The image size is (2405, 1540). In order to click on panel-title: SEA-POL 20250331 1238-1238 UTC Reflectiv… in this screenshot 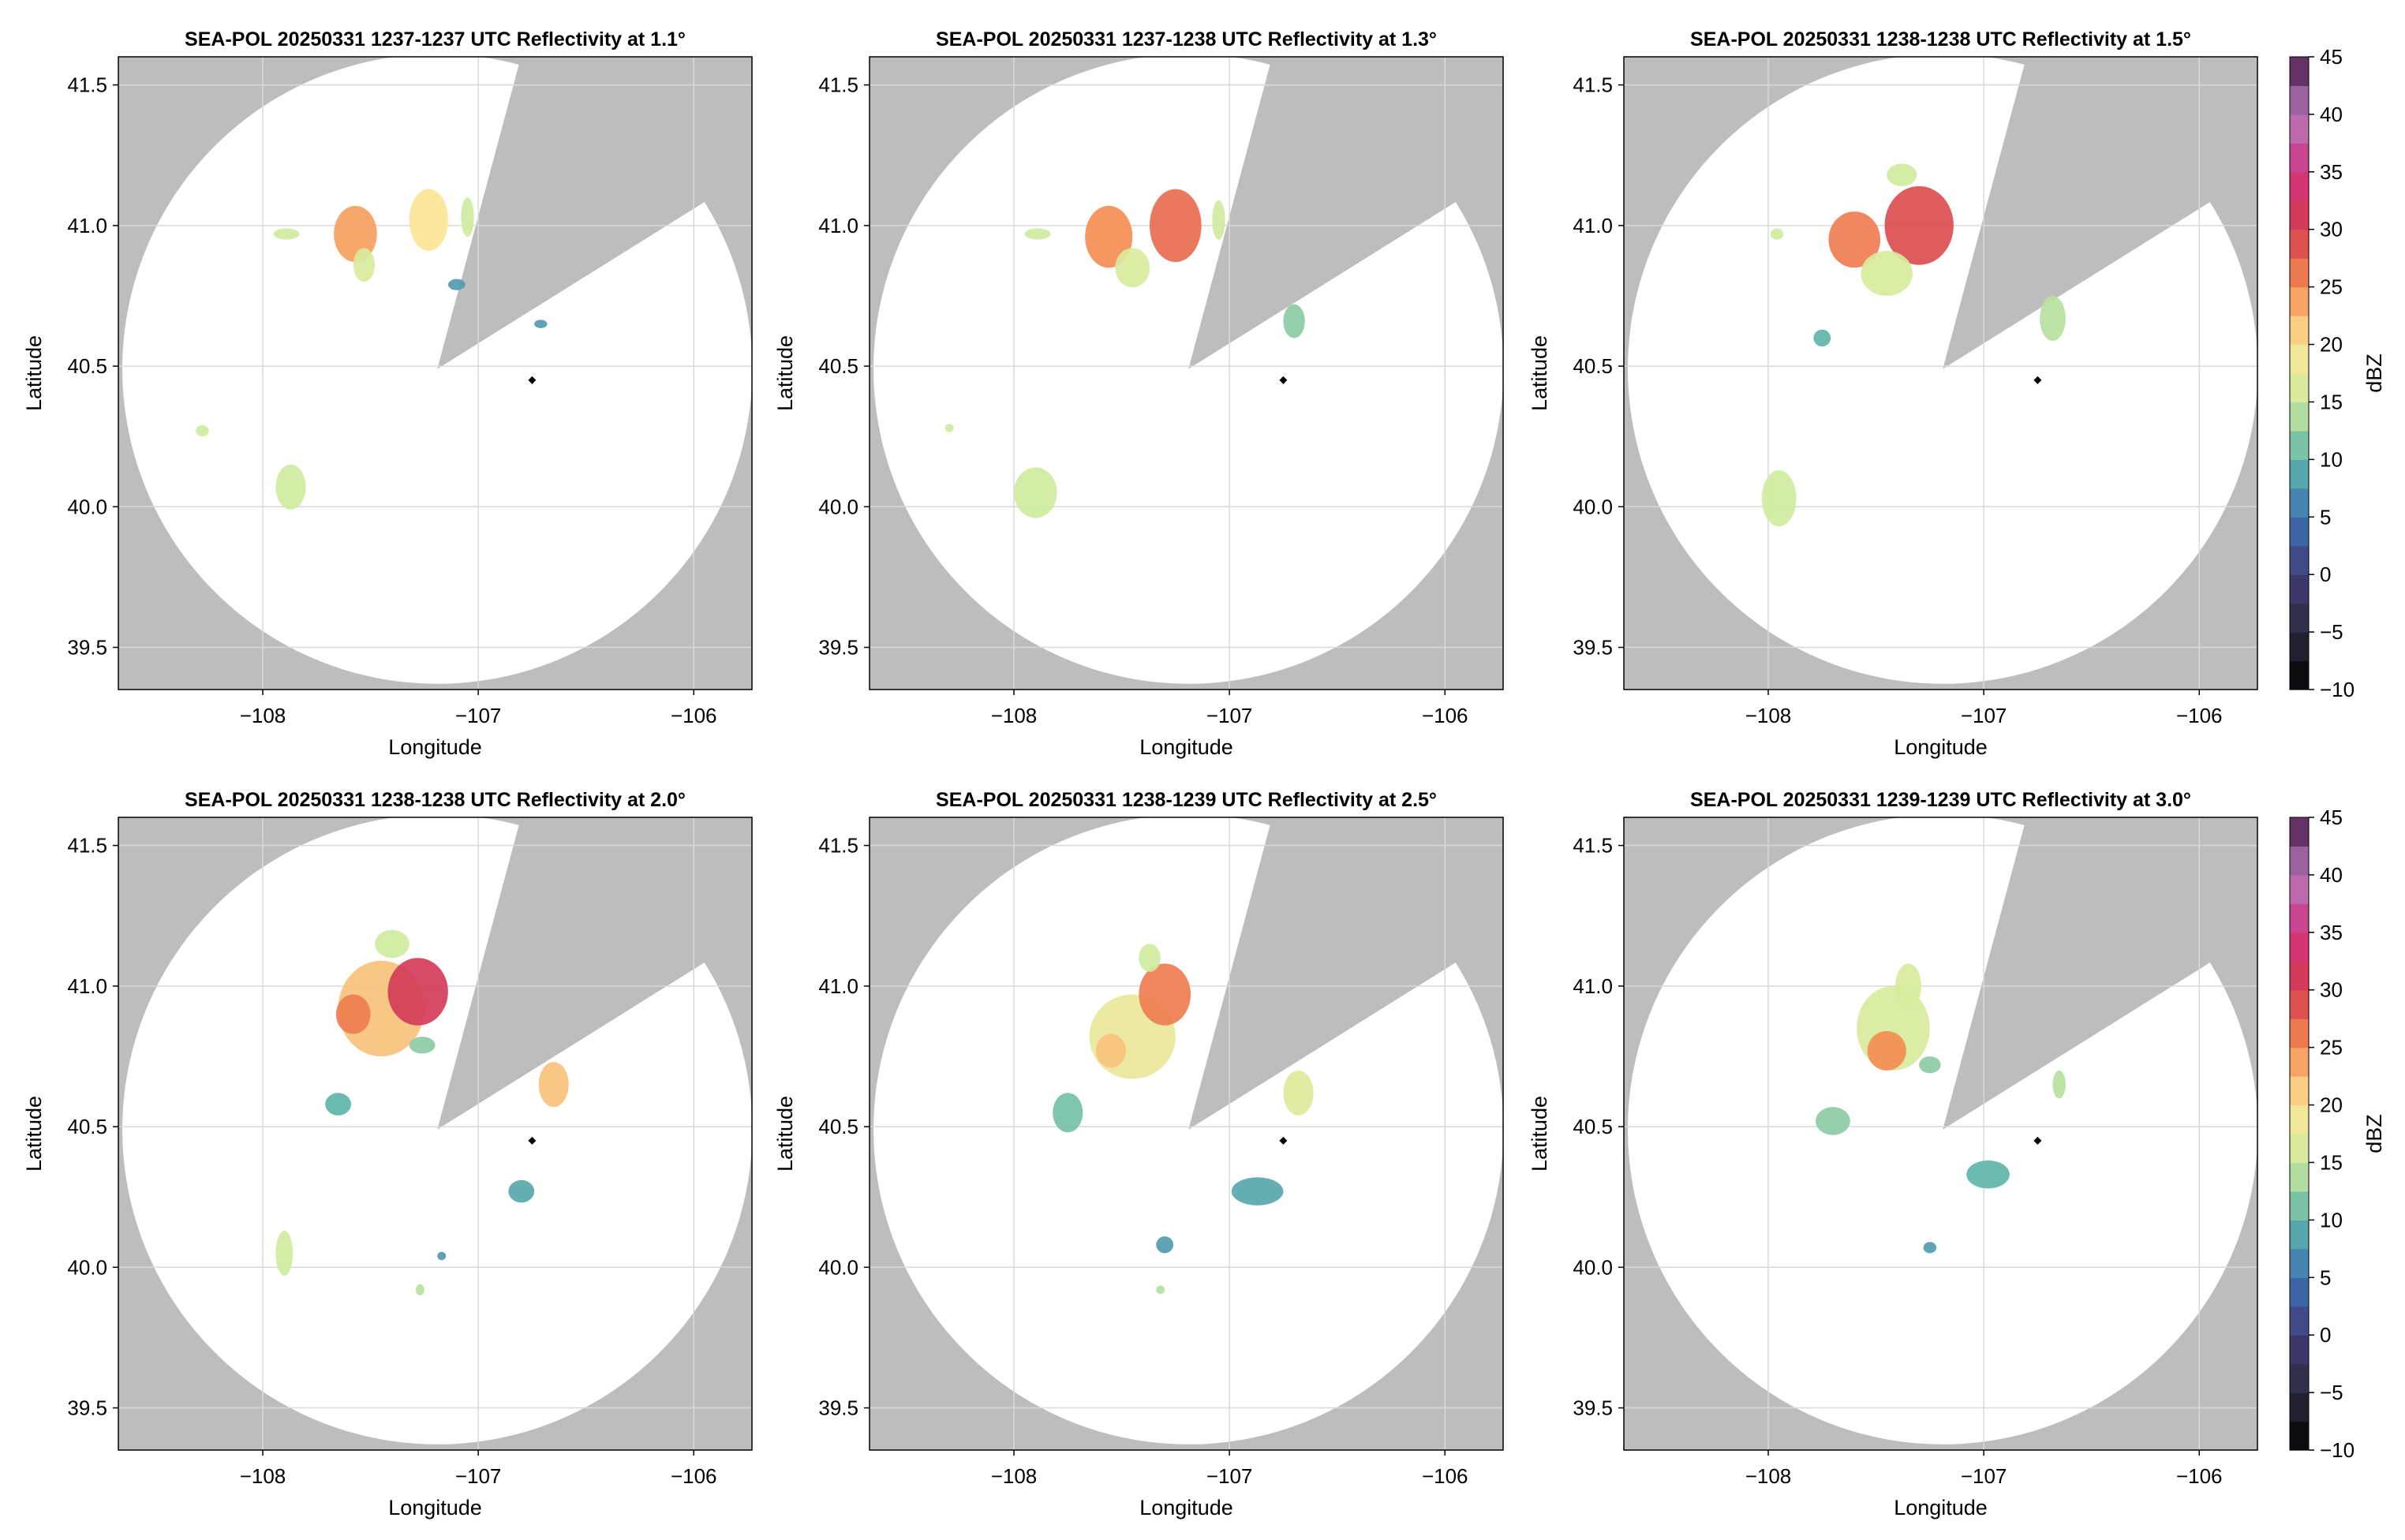, I will do `click(436, 800)`.